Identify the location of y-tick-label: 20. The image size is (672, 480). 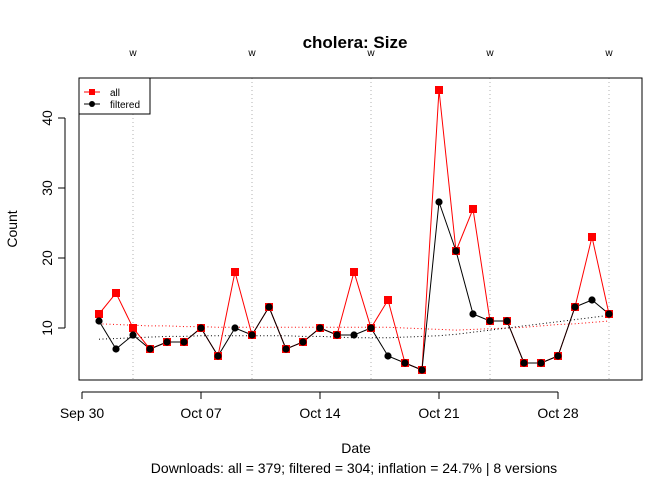
(47, 258).